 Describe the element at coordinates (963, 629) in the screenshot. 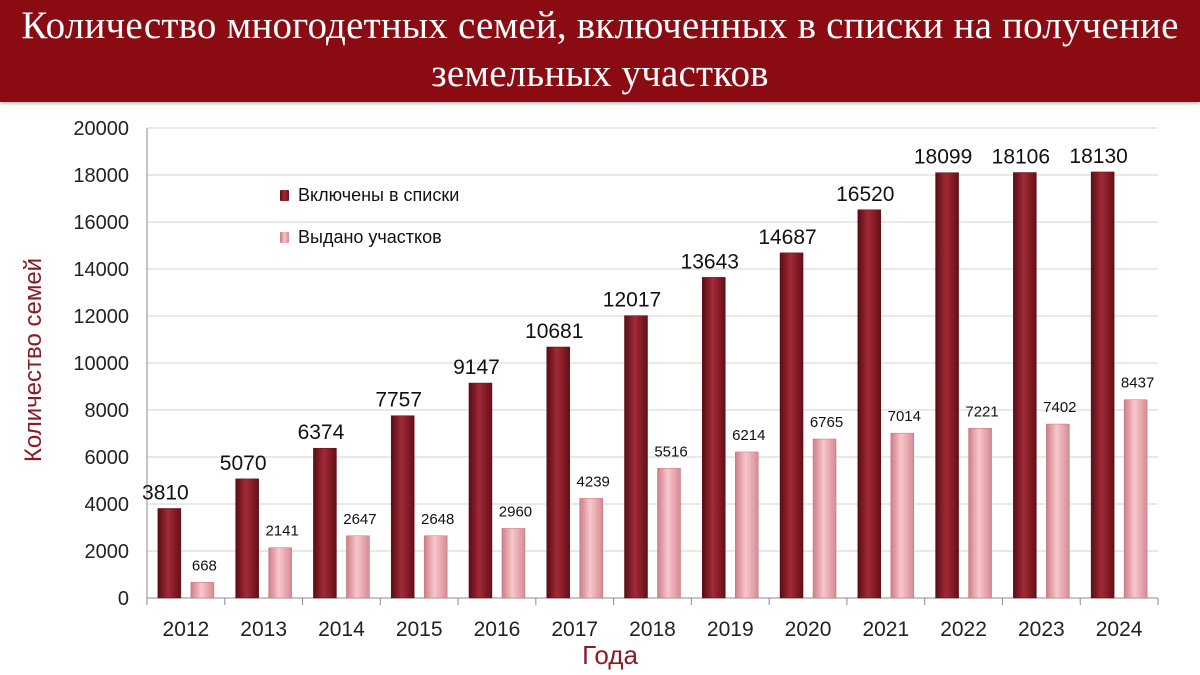

I see `x-tick-label: 2022` at that location.